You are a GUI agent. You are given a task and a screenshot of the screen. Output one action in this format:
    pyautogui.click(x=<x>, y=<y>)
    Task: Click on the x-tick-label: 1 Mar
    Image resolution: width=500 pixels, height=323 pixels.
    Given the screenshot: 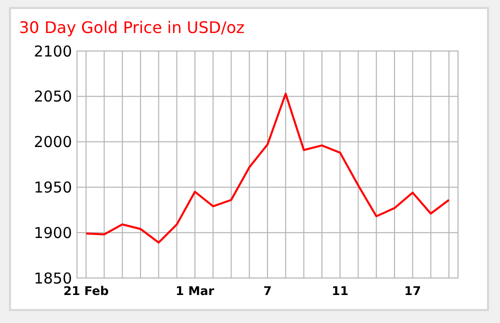 What is the action you would take?
    pyautogui.click(x=195, y=291)
    